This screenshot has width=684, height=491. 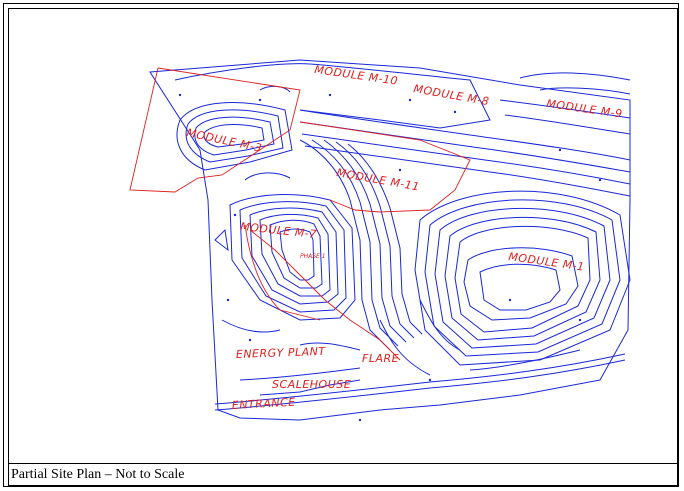 I want to click on label-module-m10: MODULE M-10, so click(x=356, y=75).